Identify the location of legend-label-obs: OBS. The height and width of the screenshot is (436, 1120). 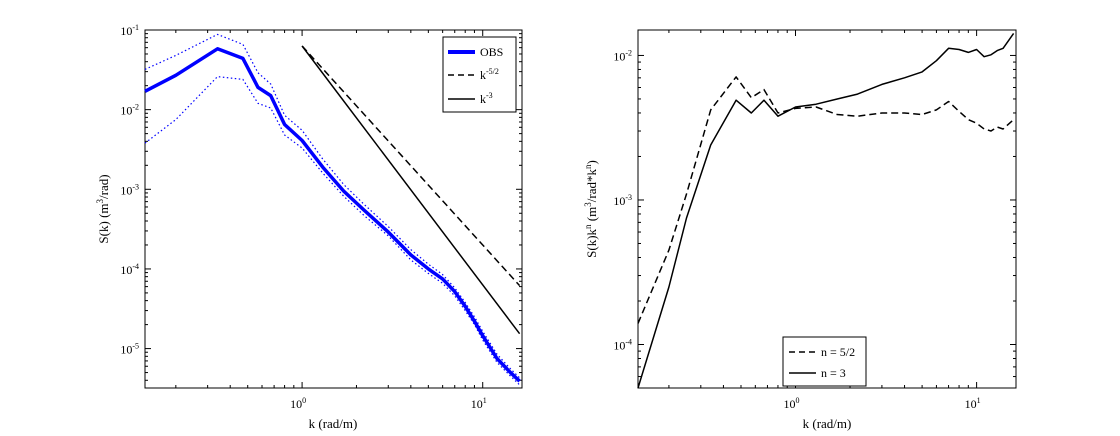
(491, 52).